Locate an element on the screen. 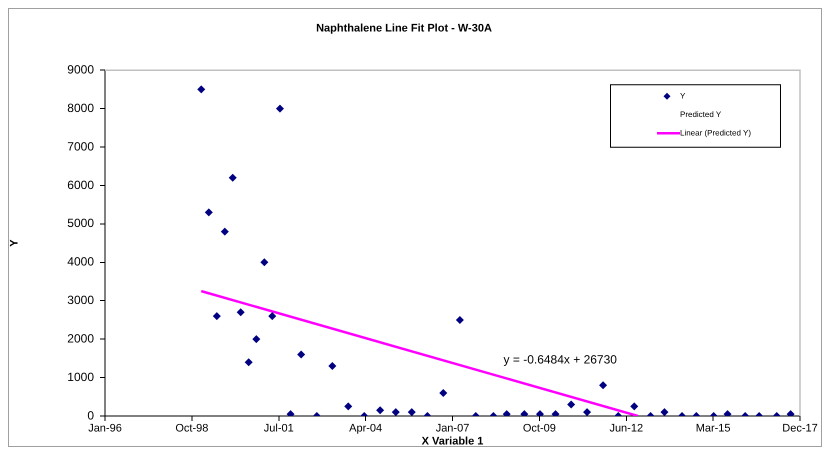 Image resolution: width=831 pixels, height=456 pixels. y-tick-label: 2000 is located at coordinates (80, 338).